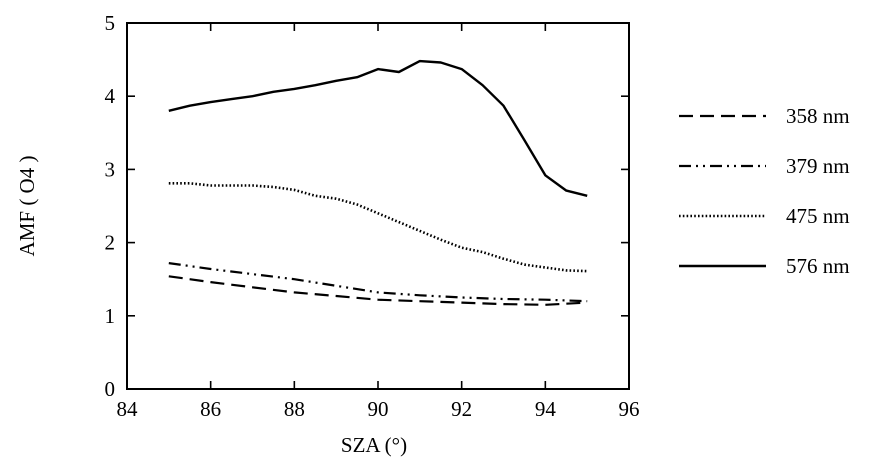 The image size is (884, 466). Describe the element at coordinates (546, 409) in the screenshot. I see `x-tick-label: 94` at that location.